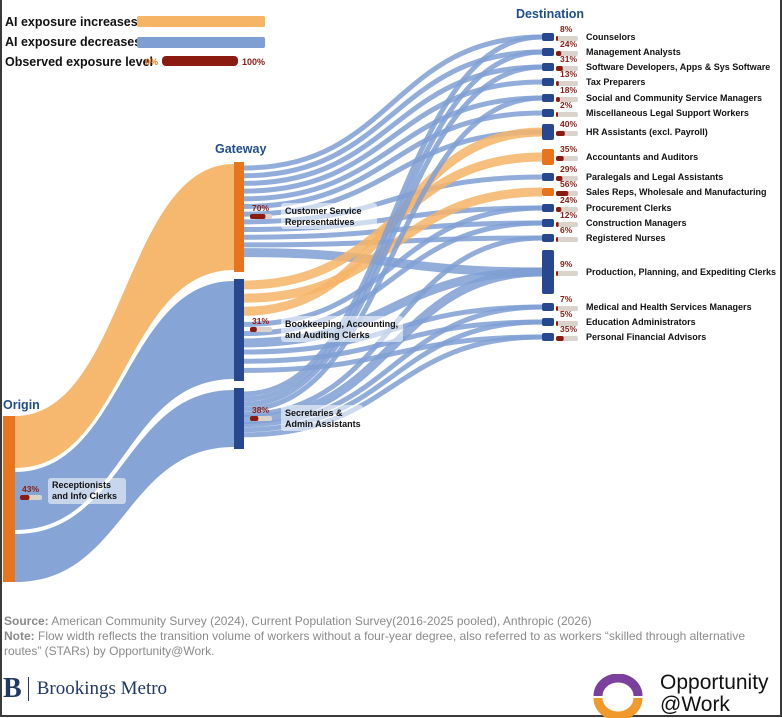 The height and width of the screenshot is (718, 782). What do you see at coordinates (73, 42) in the screenshot?
I see `legend-decrease-label: AI exposure decreases` at bounding box center [73, 42].